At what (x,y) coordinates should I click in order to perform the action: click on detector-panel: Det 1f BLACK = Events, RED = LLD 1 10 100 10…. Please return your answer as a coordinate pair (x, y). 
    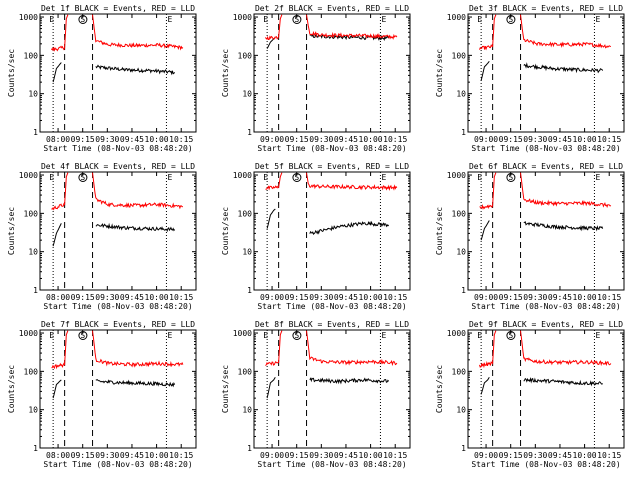
    Looking at the image, I should click on (102, 78).